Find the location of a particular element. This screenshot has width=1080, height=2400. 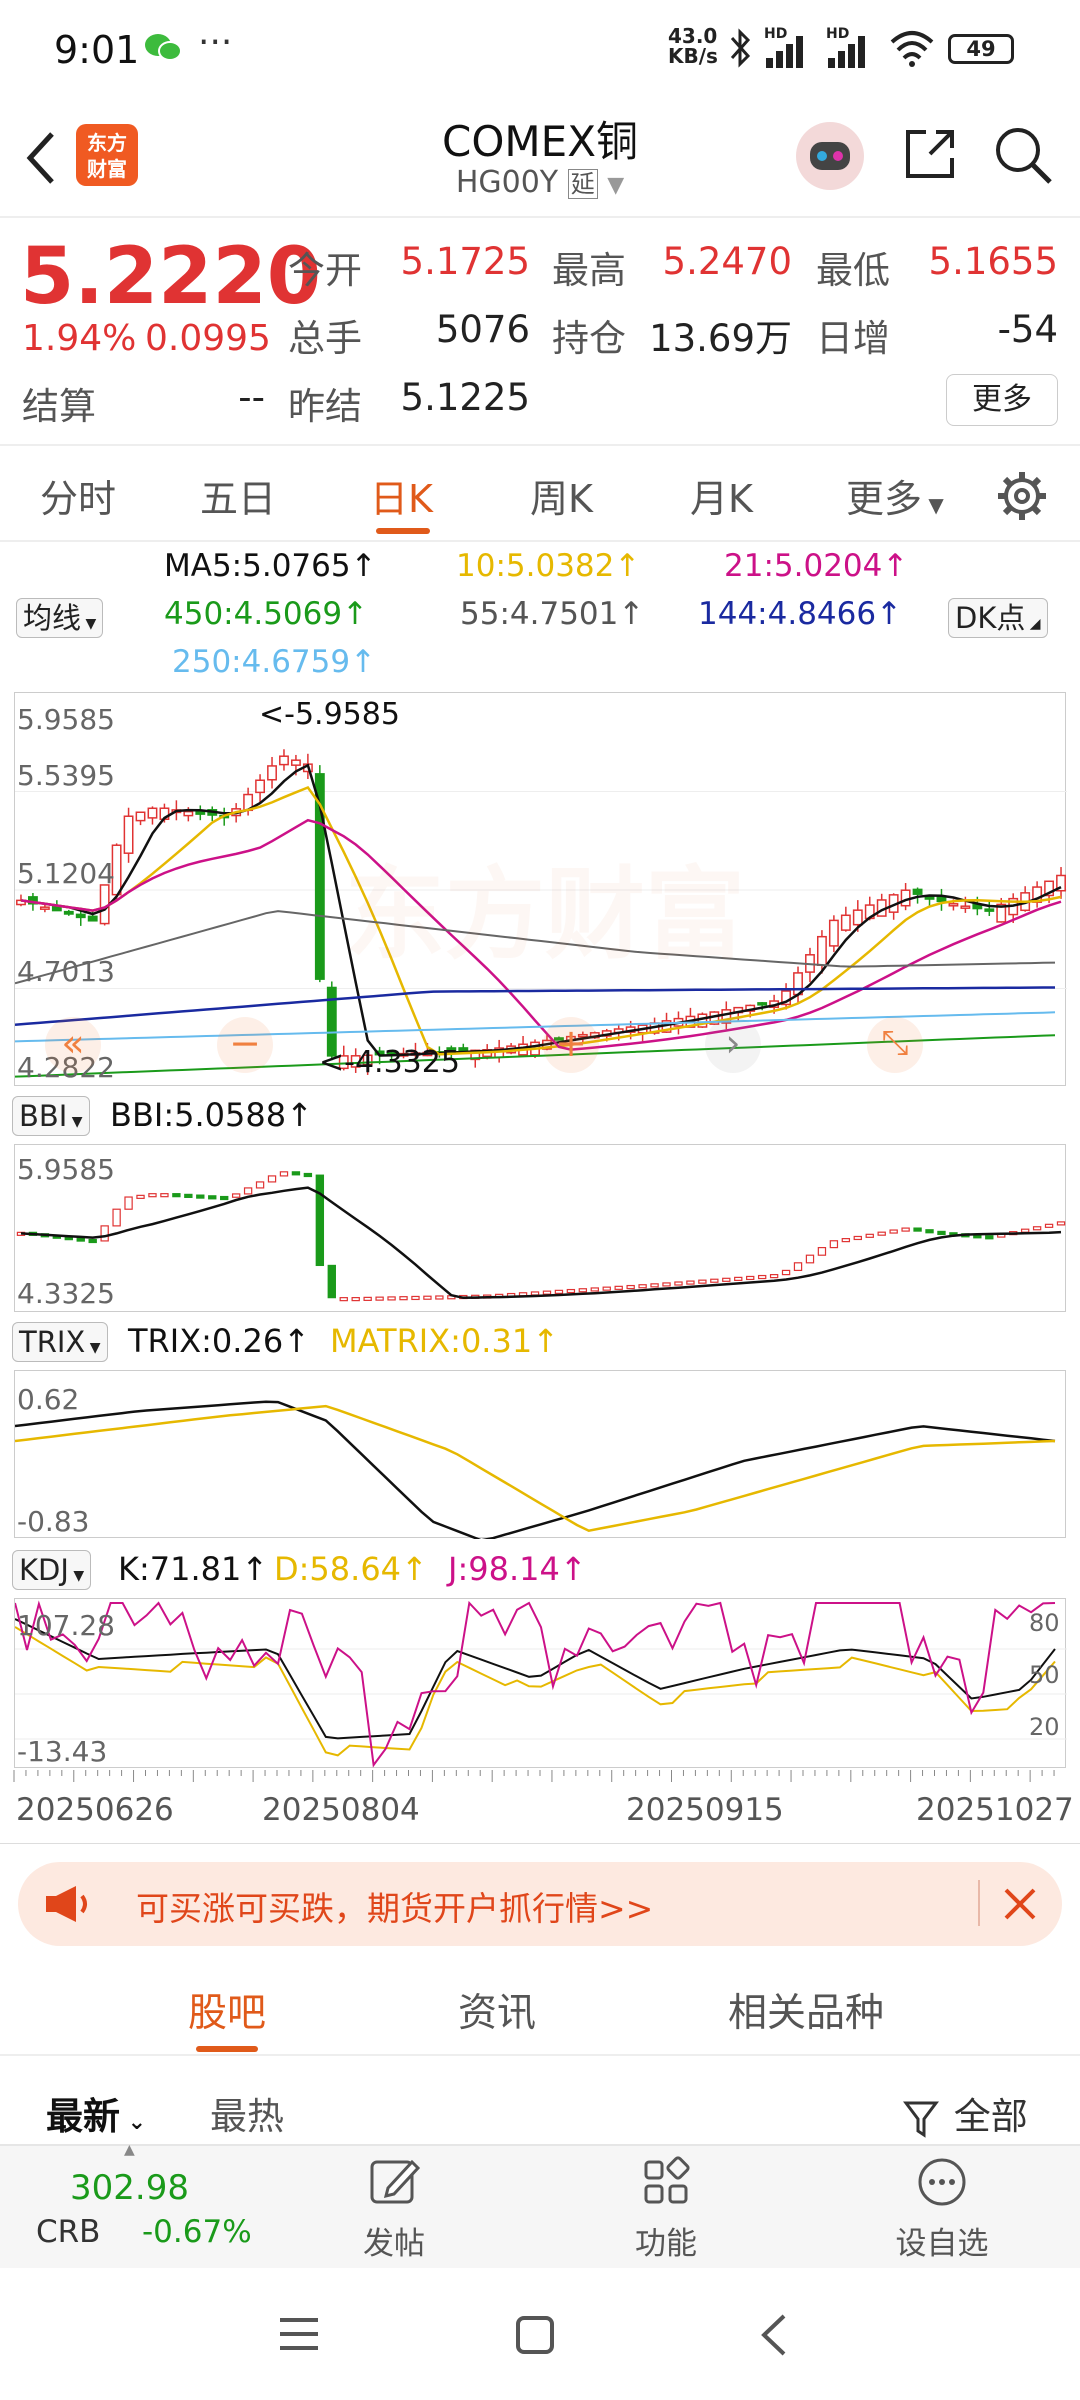

bbi-svg is located at coordinates (541, 1236).